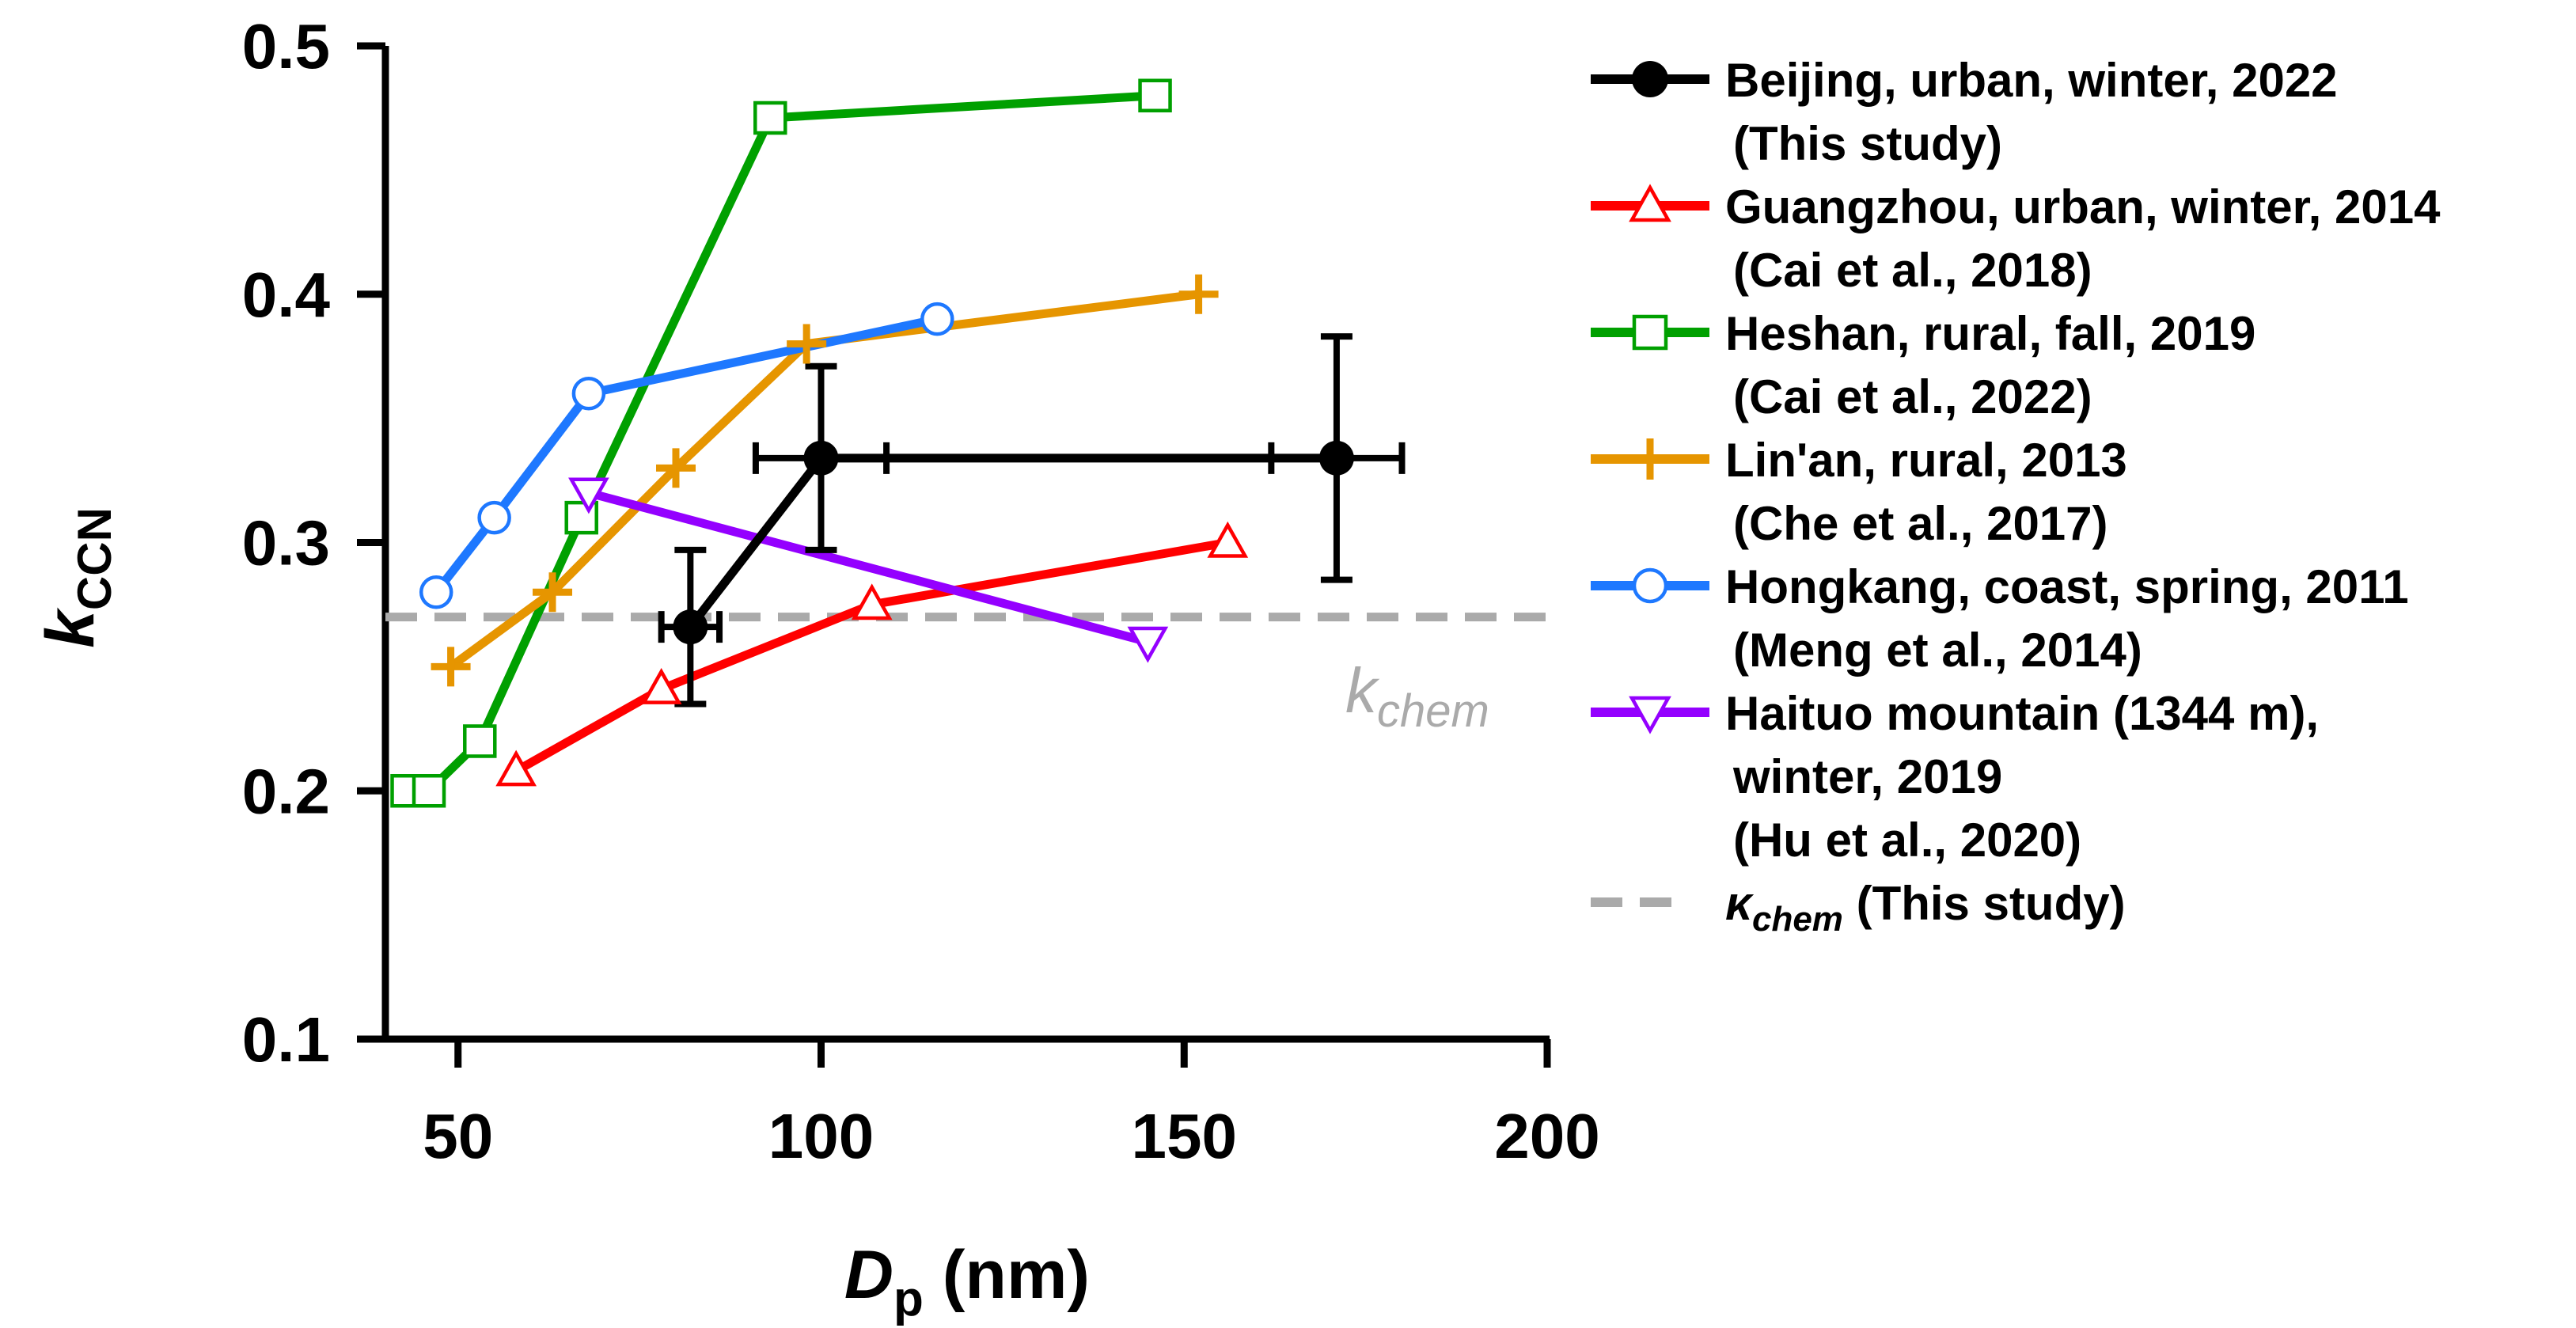 The image size is (2576, 1328). I want to click on legend-ref-5: (Hu et al., 2020), so click(1907, 840).